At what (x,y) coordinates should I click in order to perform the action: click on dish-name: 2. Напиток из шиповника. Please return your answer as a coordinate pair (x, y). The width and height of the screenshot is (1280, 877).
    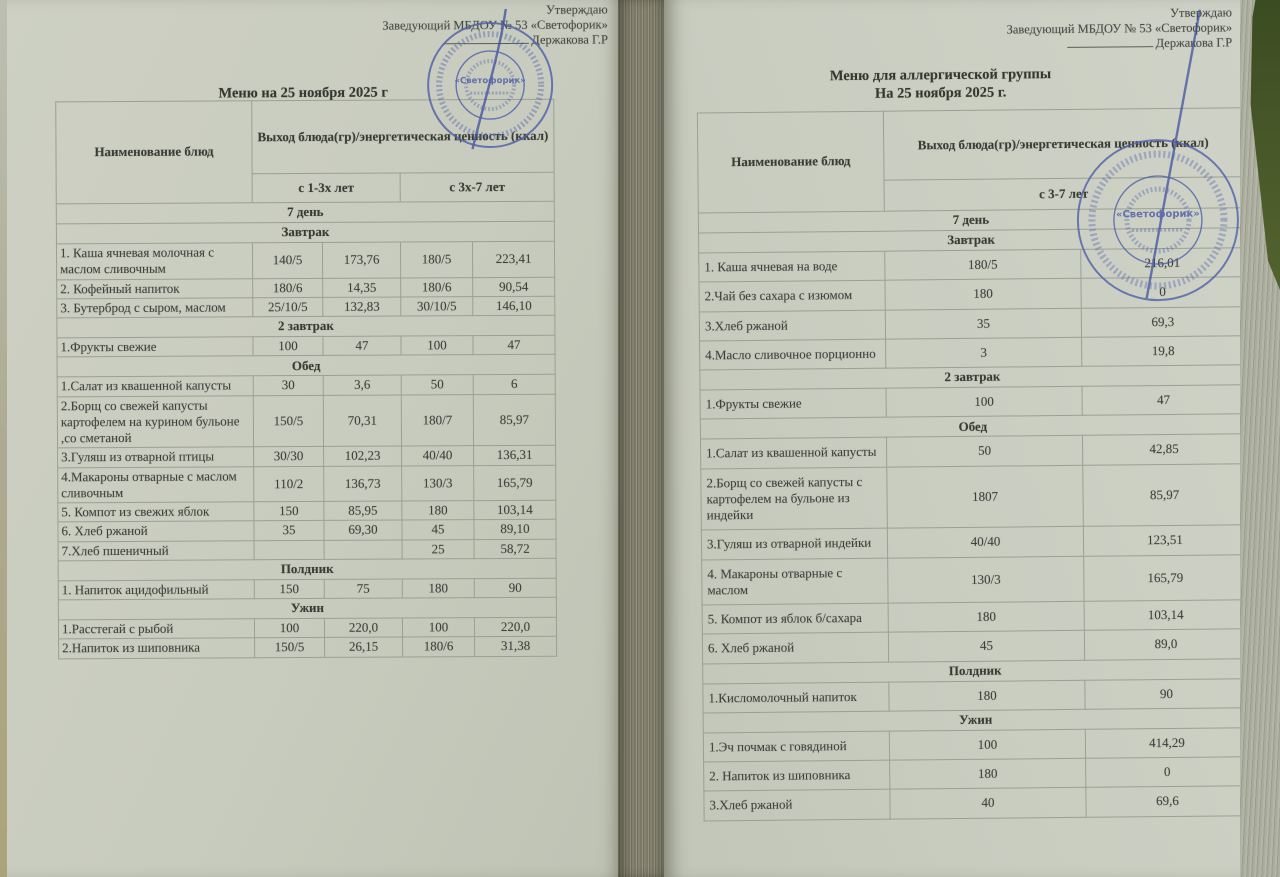
    Looking at the image, I should click on (796, 776).